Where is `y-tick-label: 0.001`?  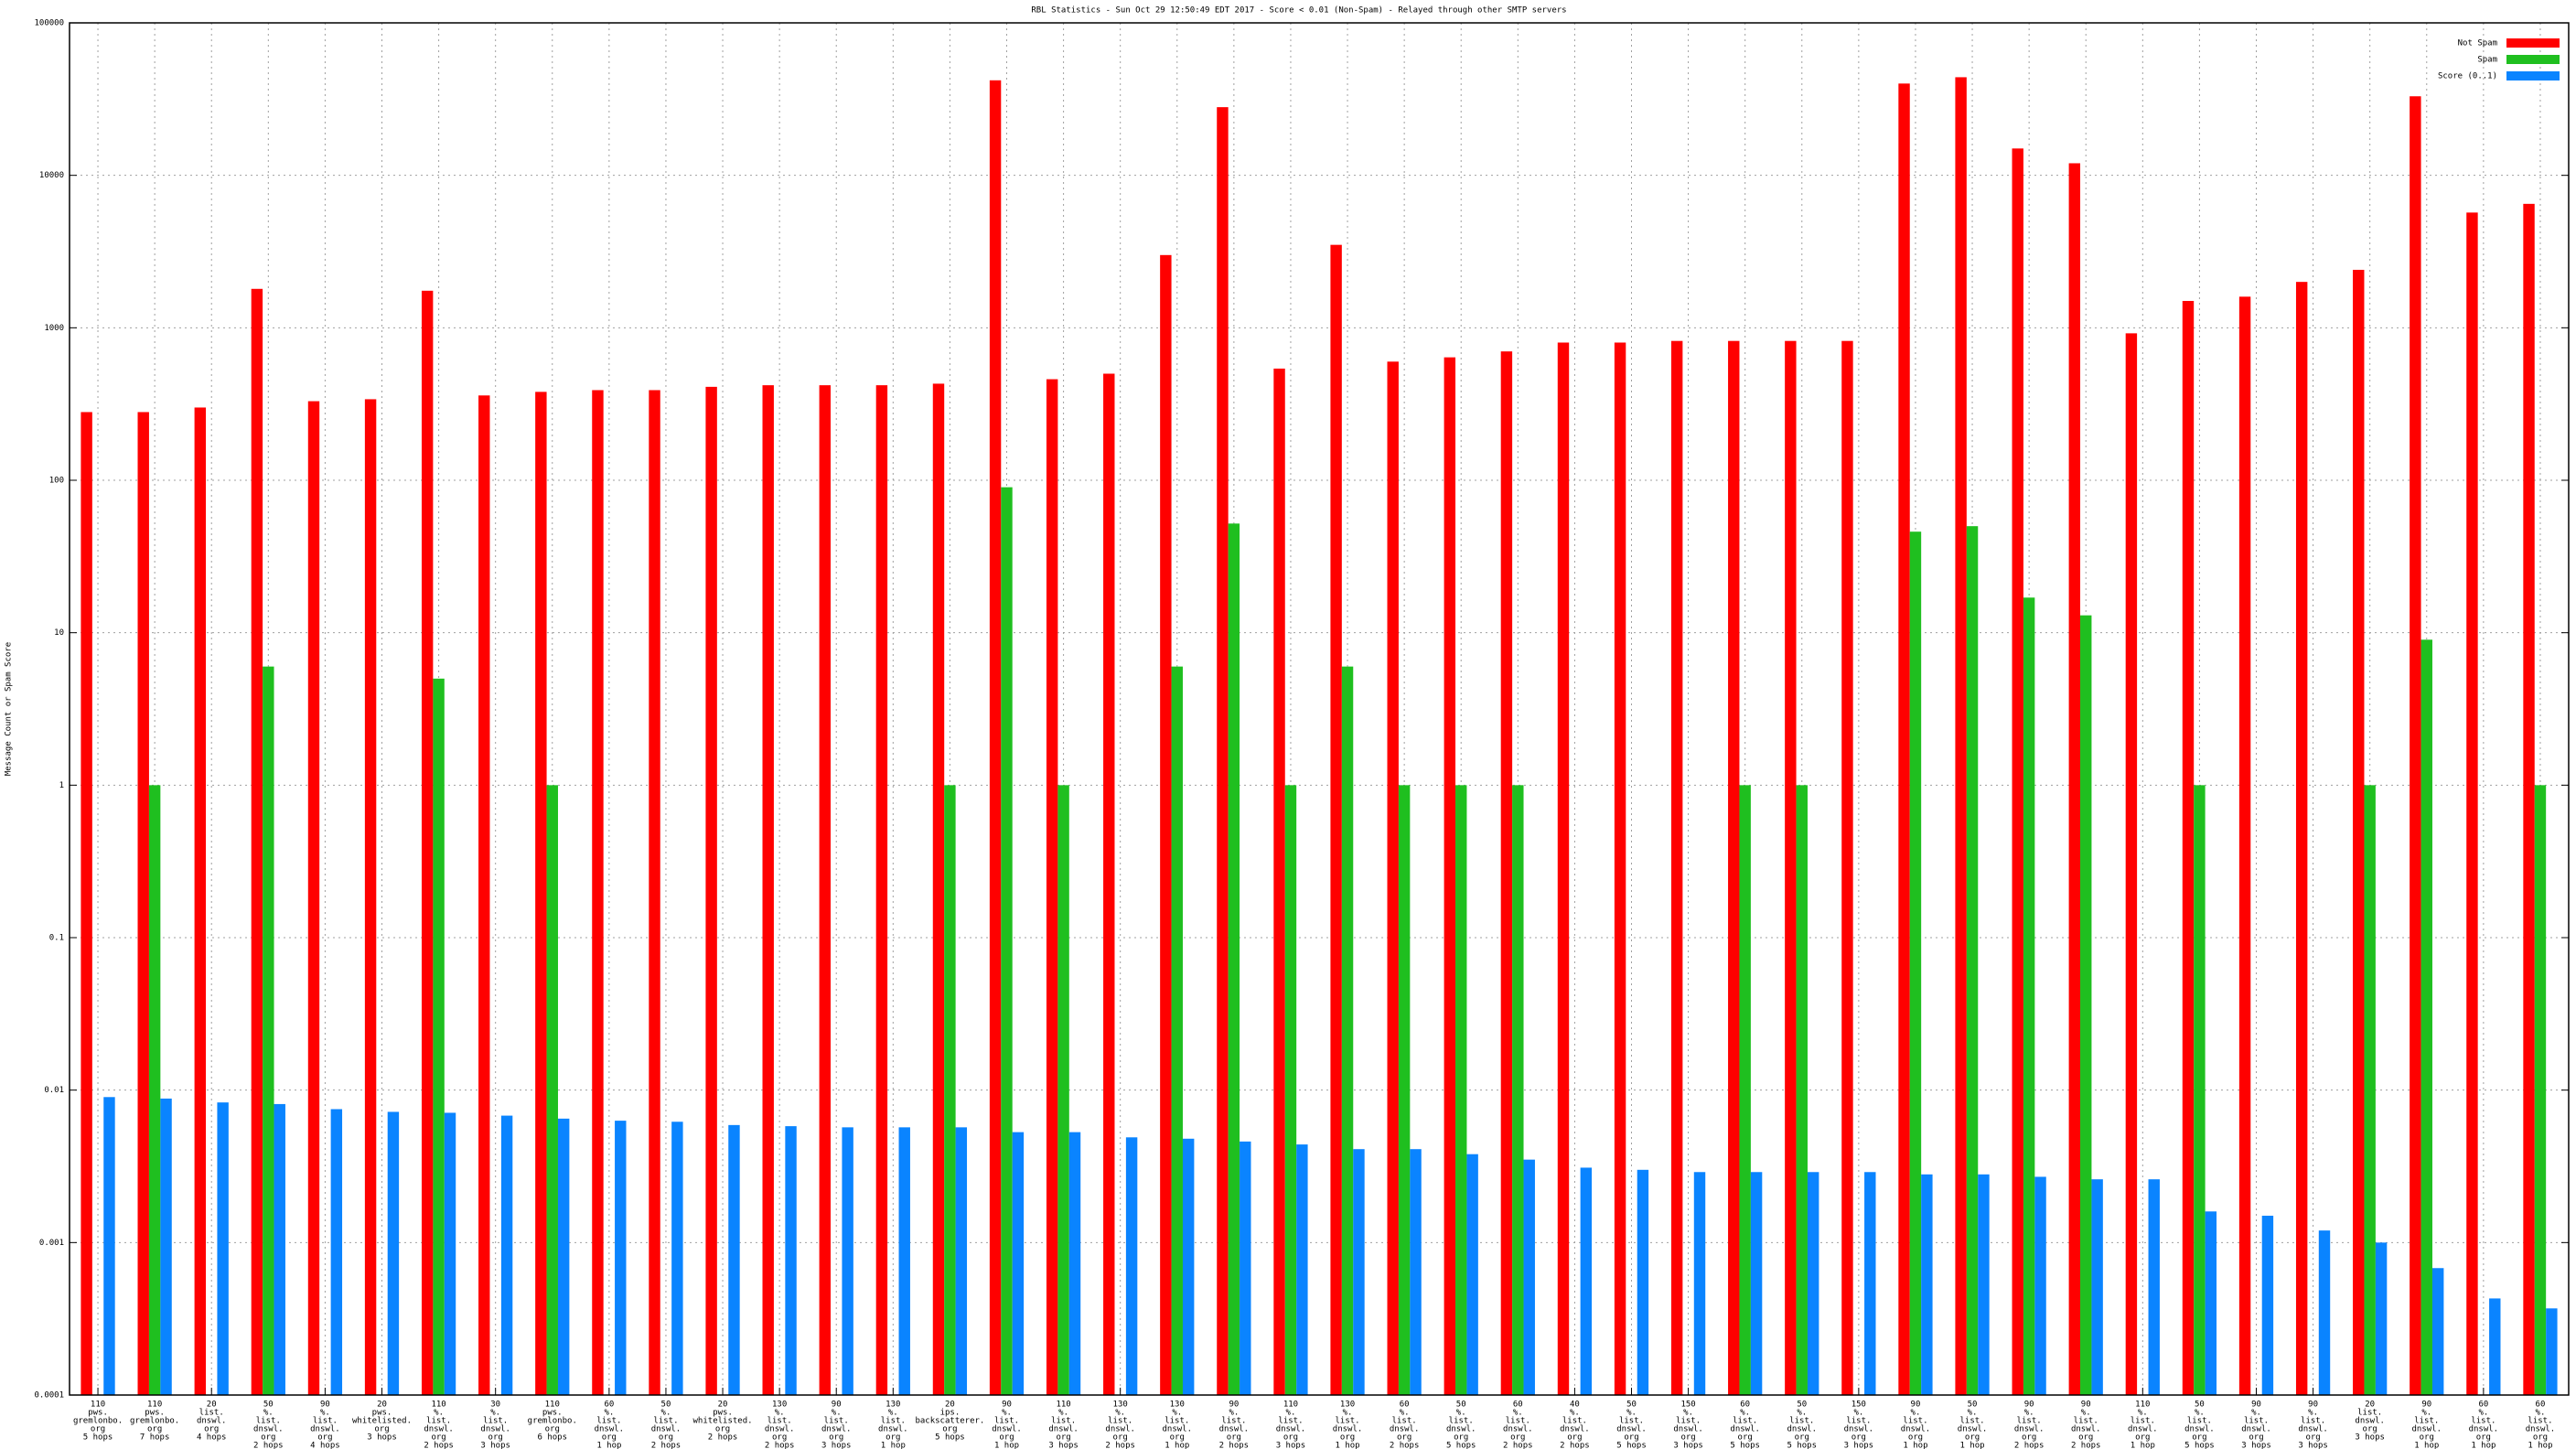
y-tick-label: 0.001 is located at coordinates (51, 1244).